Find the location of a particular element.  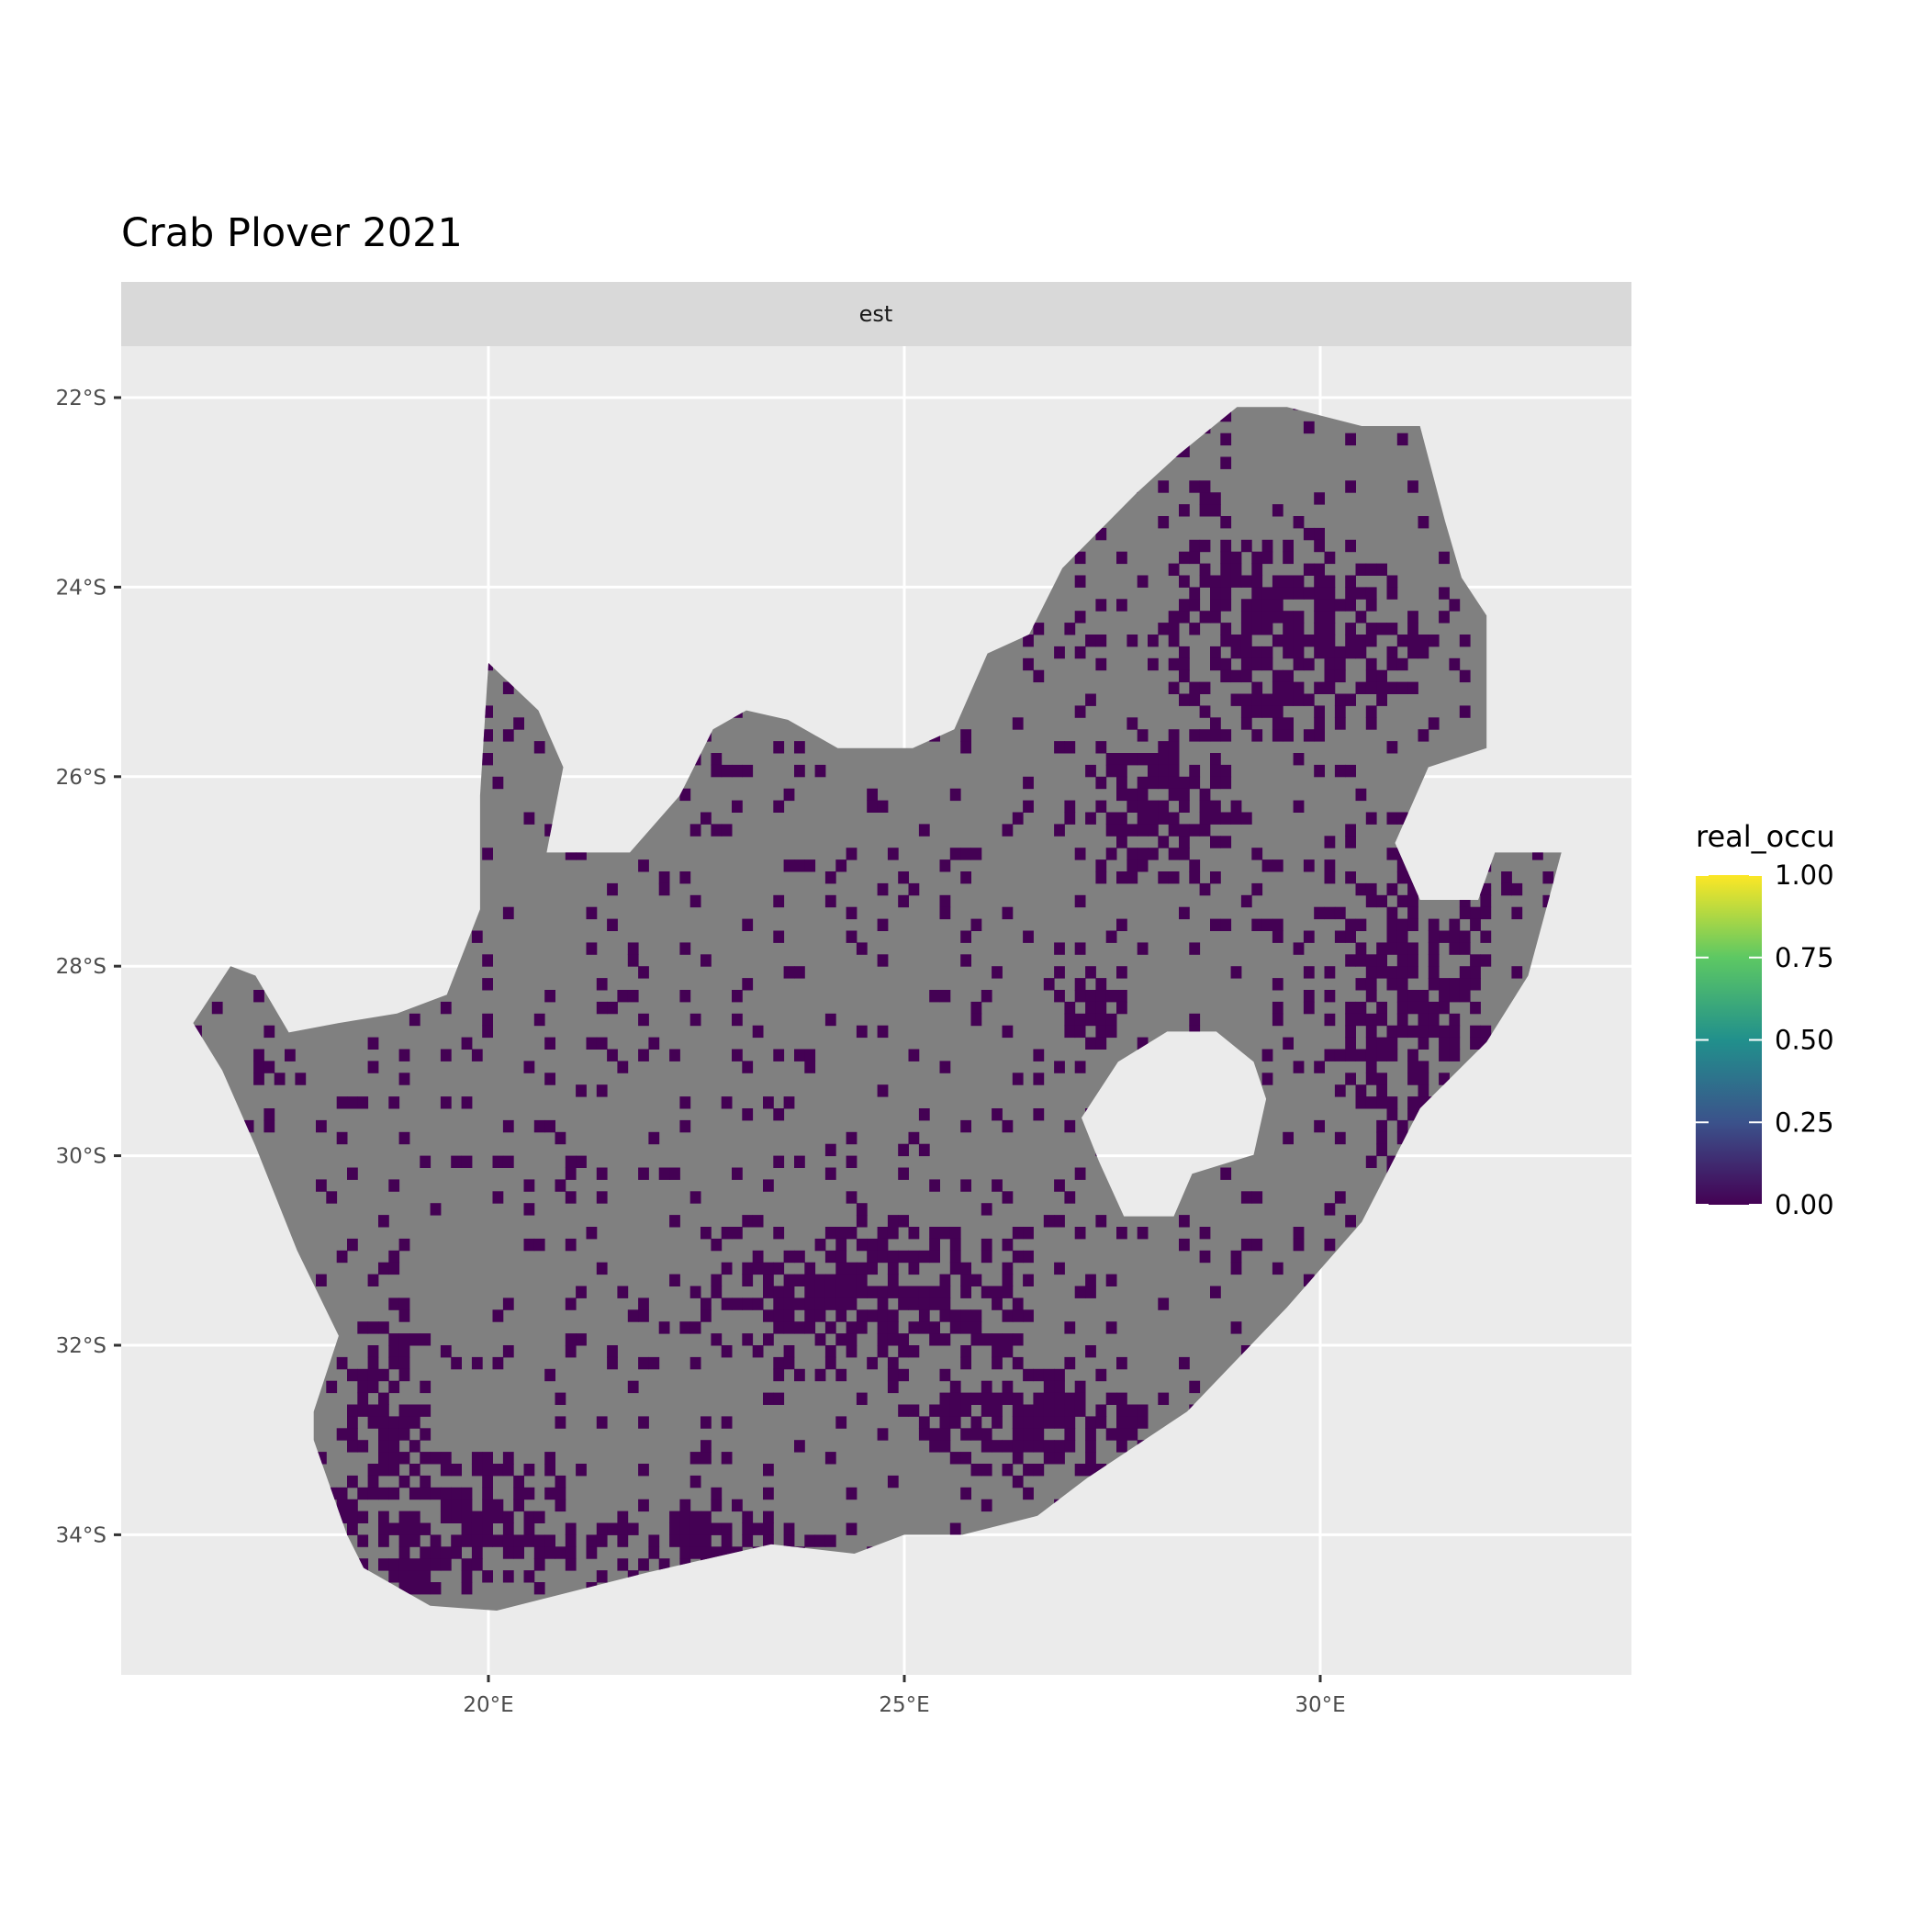

x-axis: 20°E 25°E 30°E is located at coordinates (904, 1696).